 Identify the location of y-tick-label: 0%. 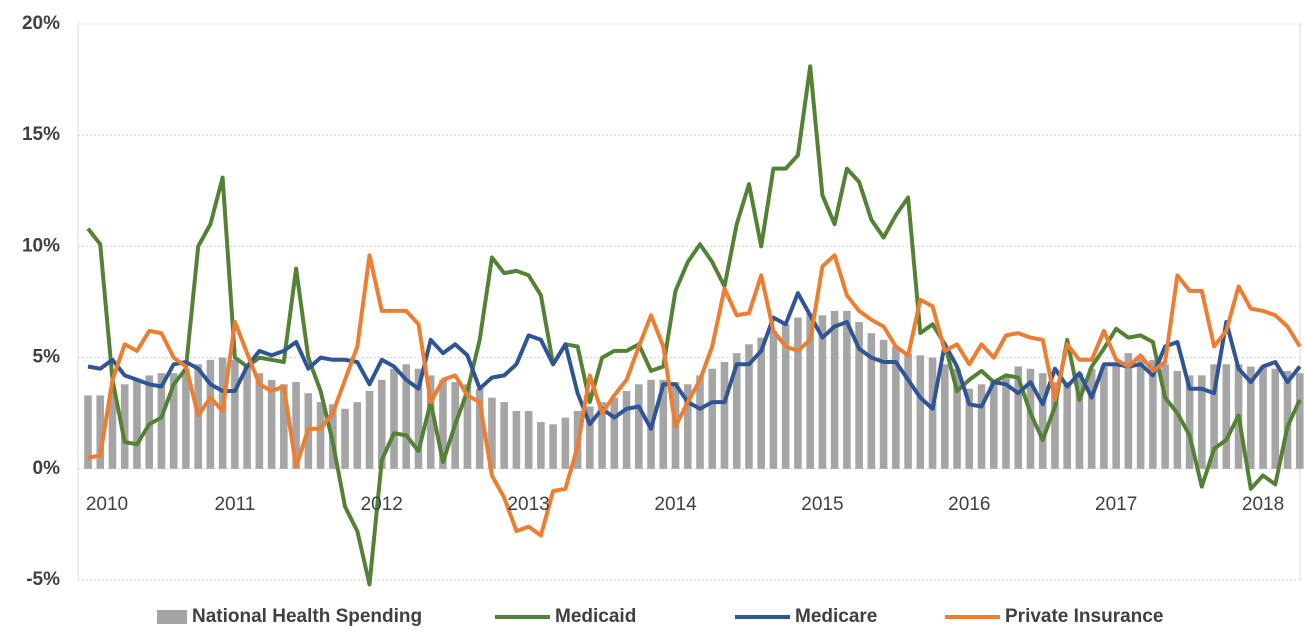
(47, 468).